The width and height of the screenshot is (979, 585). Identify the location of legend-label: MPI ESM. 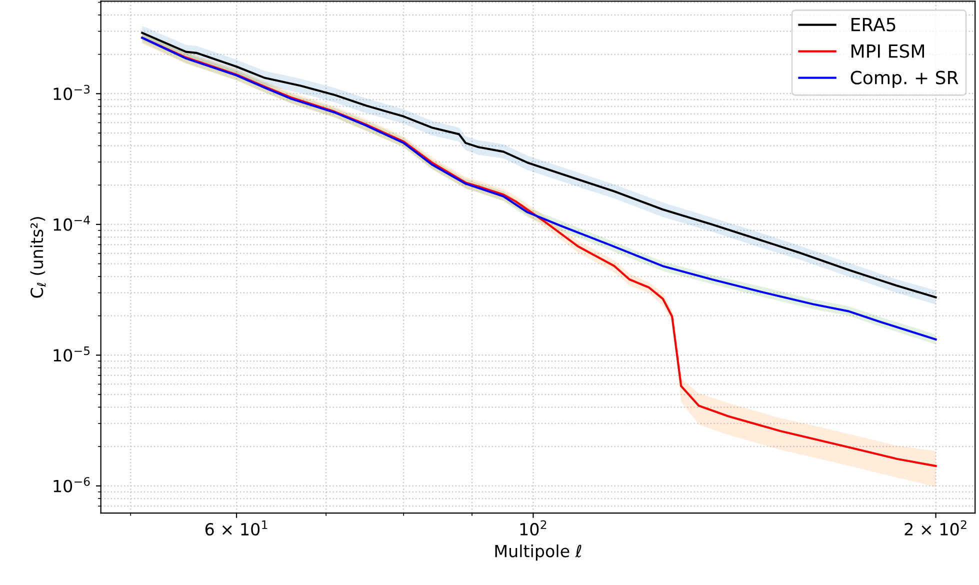
(888, 51).